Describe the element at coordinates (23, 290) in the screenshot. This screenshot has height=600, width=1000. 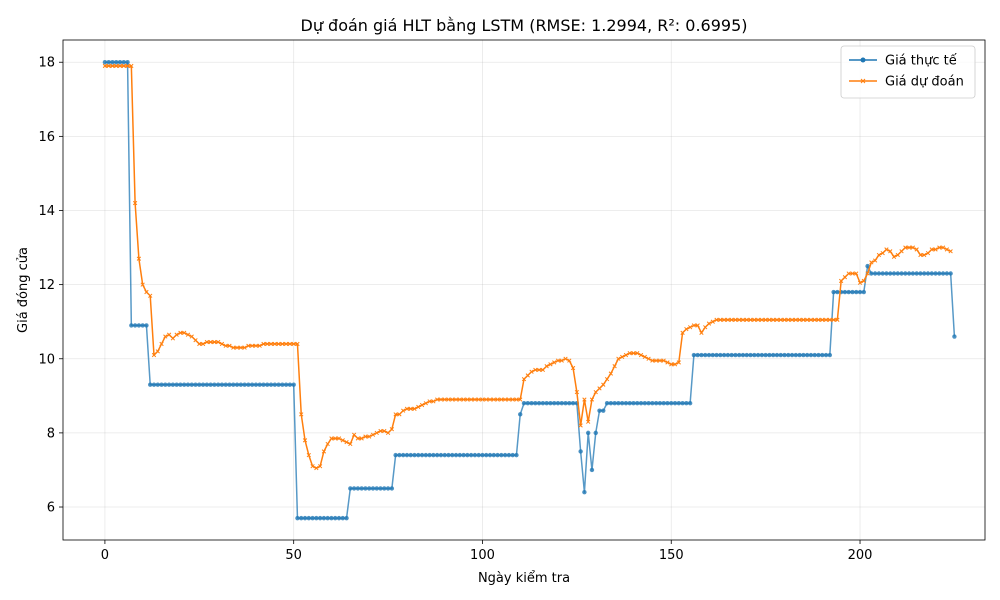
I see `y-axis-label: Giá đóng cửa` at that location.